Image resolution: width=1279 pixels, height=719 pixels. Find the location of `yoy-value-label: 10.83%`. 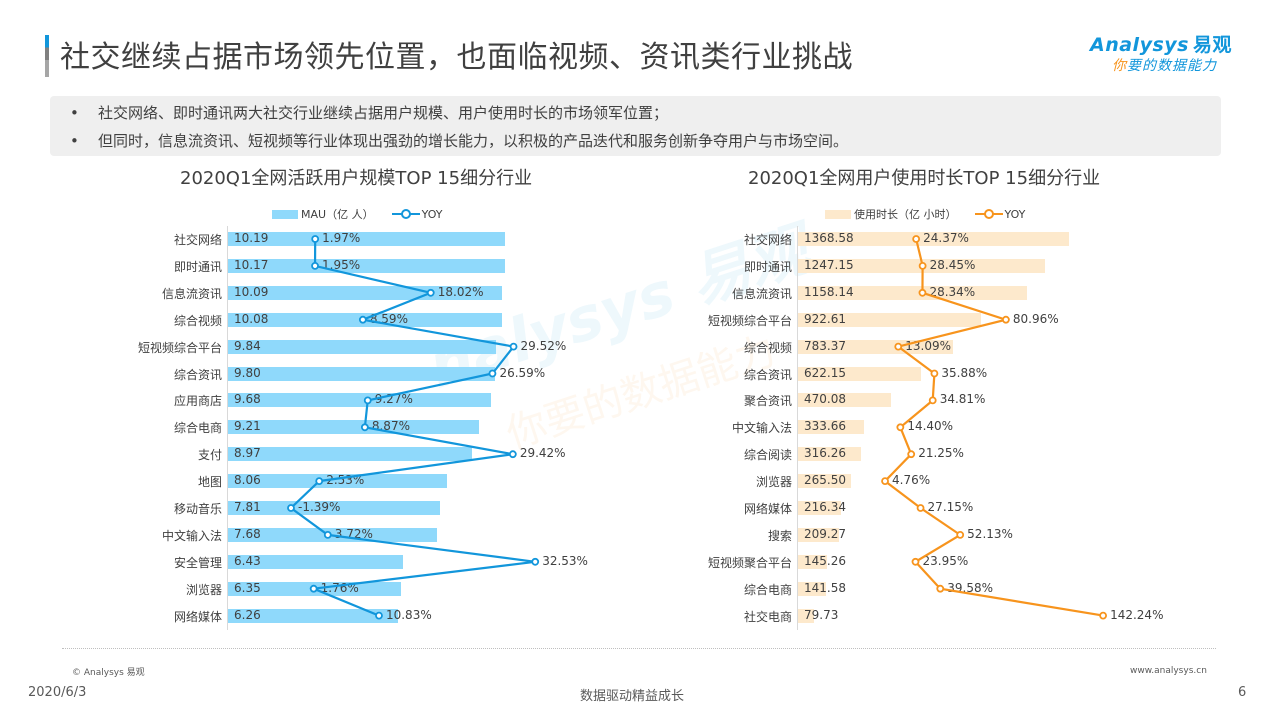

yoy-value-label: 10.83% is located at coordinates (408, 614).